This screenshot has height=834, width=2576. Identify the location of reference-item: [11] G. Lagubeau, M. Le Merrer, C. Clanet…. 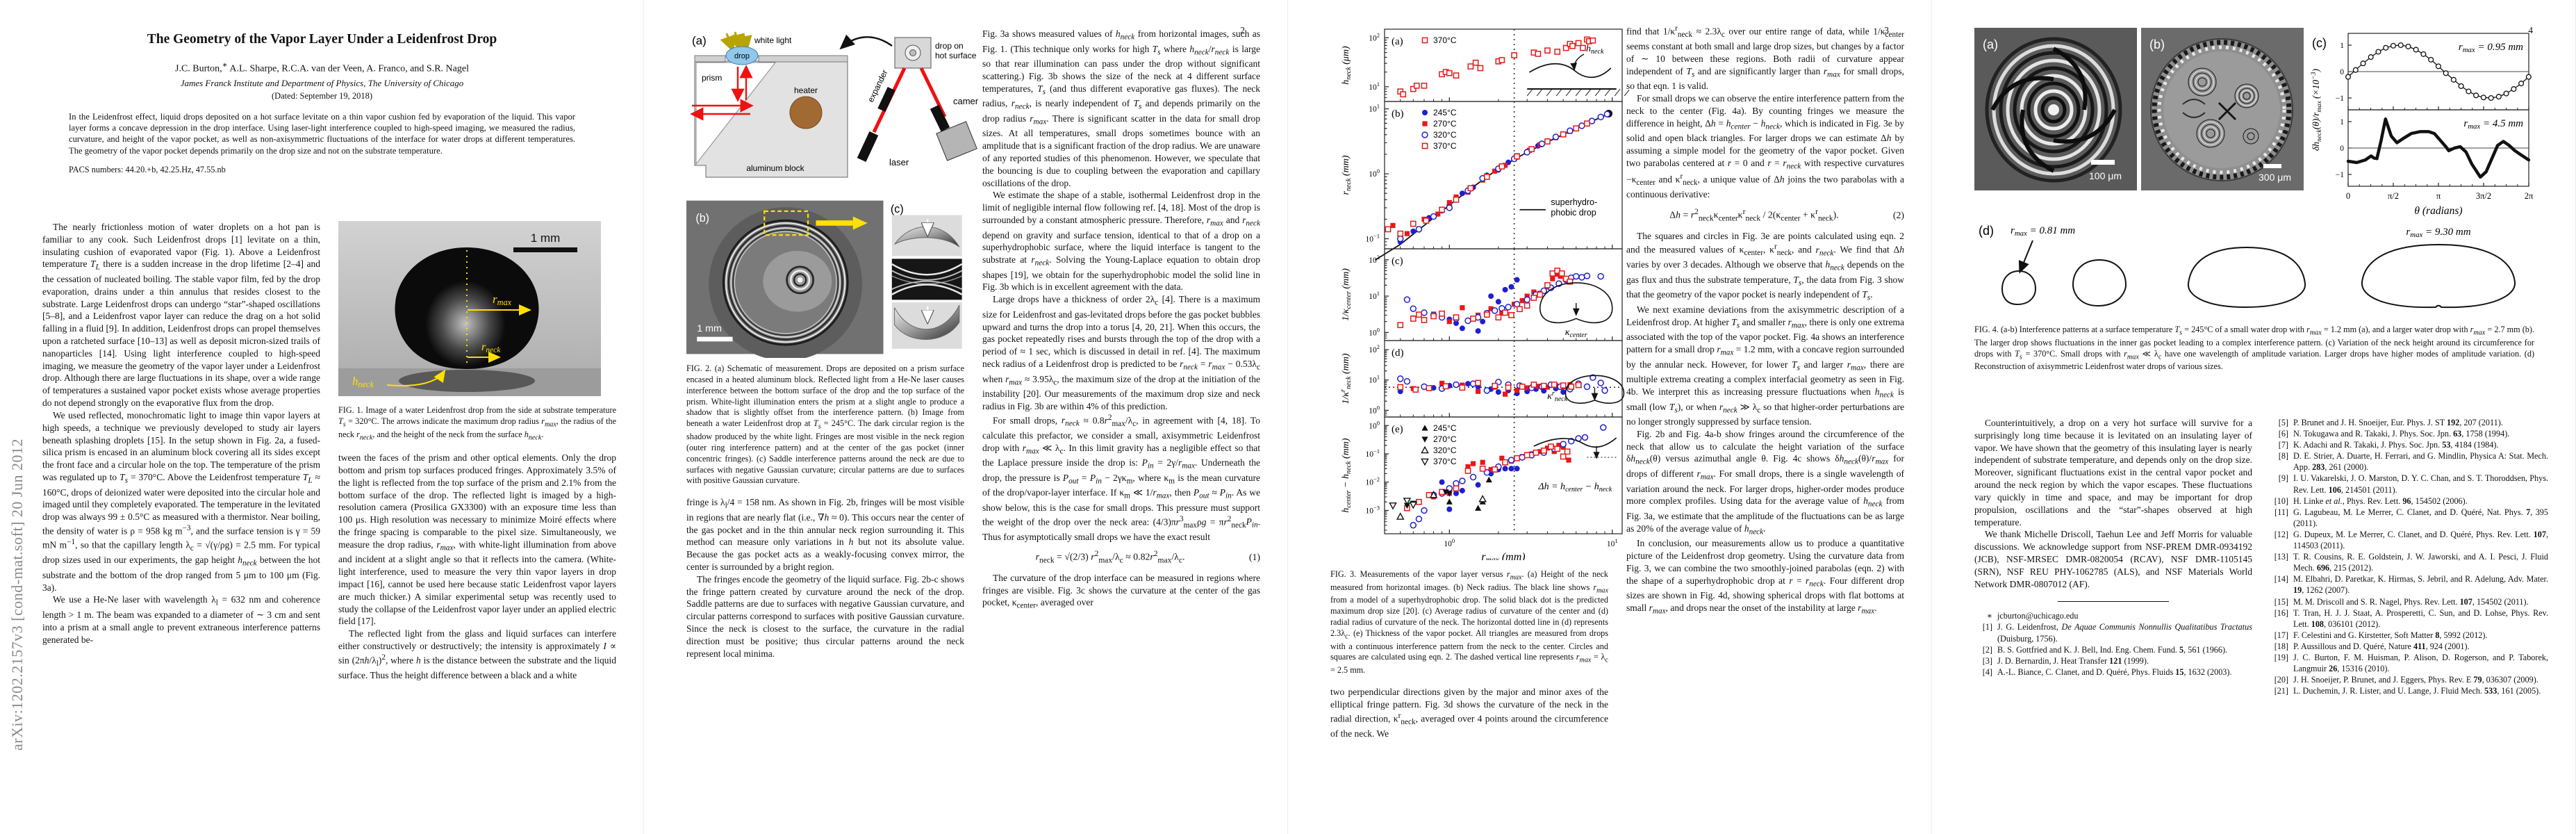
(2411, 517).